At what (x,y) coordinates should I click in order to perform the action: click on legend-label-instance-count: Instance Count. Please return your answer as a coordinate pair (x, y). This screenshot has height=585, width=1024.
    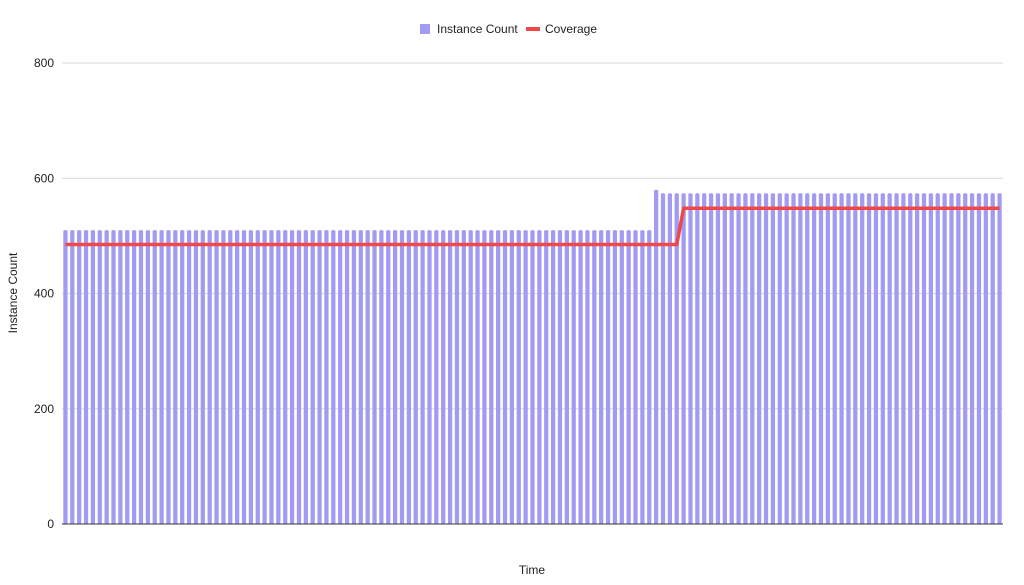
    Looking at the image, I should click on (477, 29).